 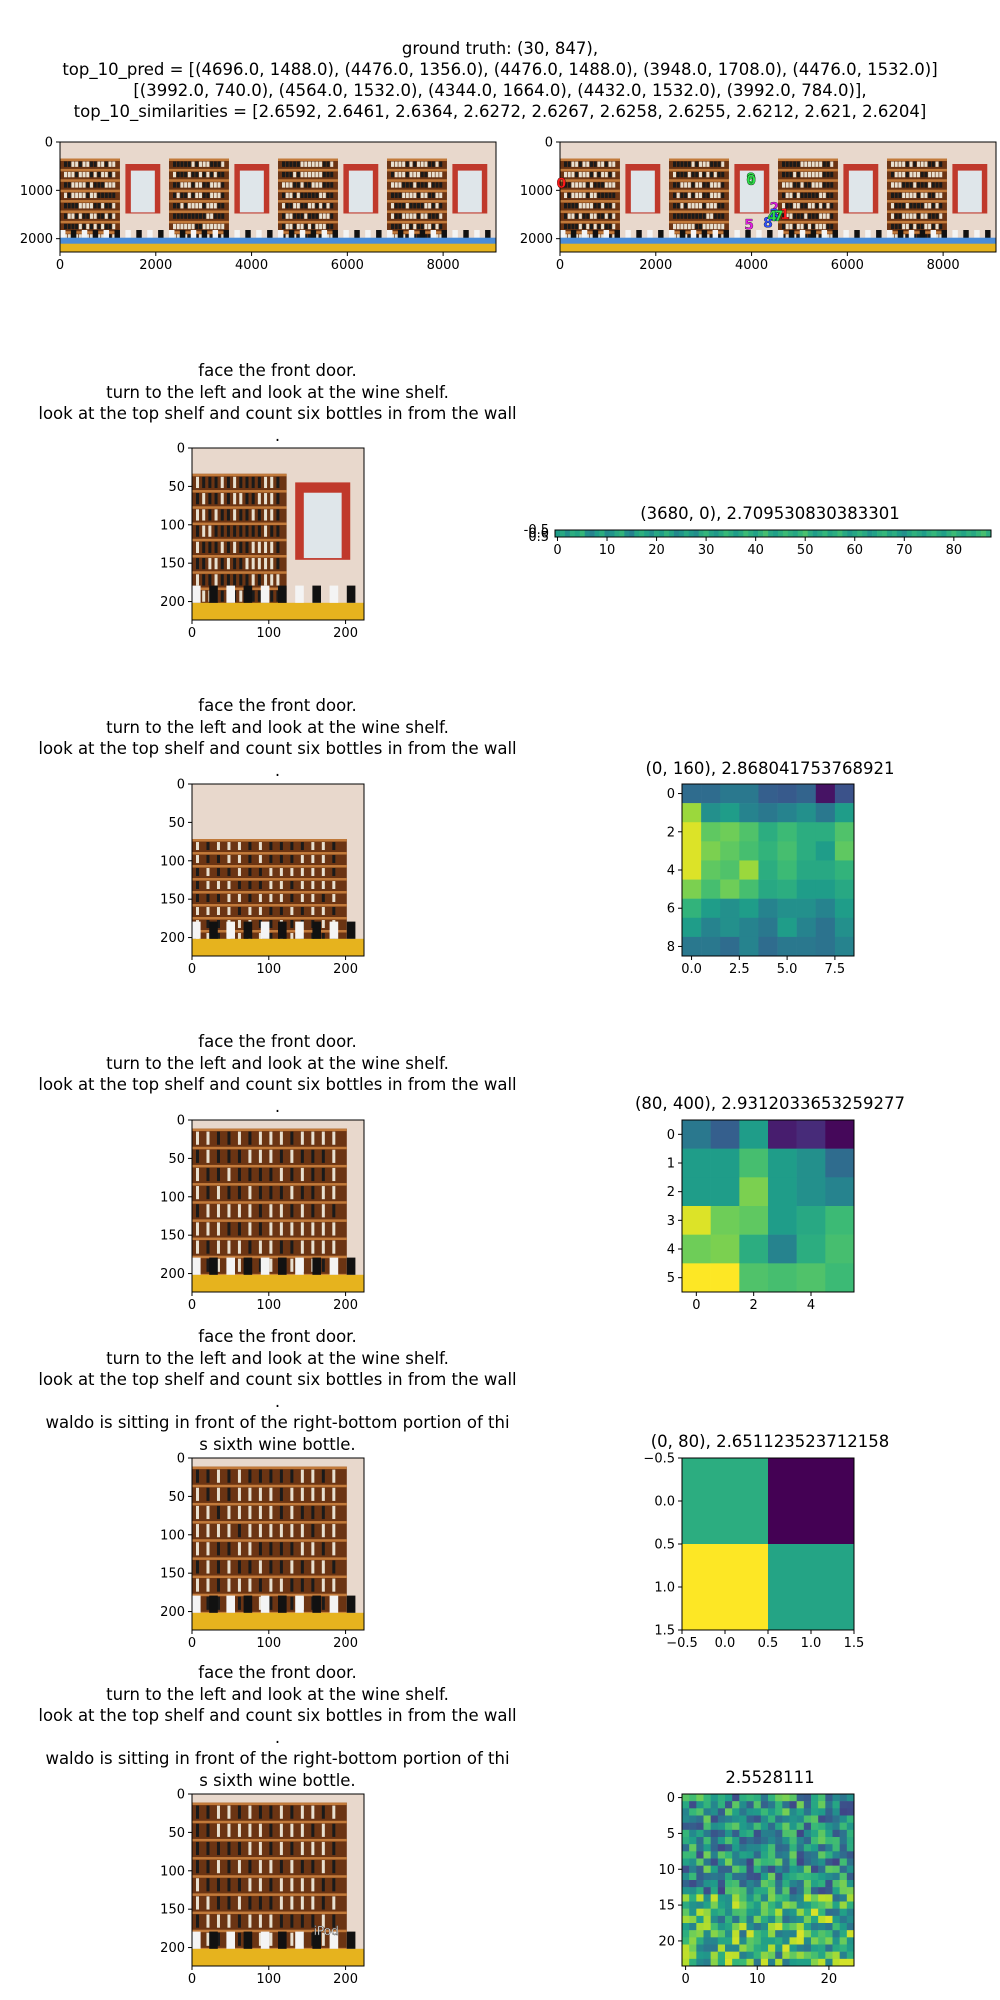 What do you see at coordinates (277, 770) in the screenshot?
I see `title-line: .` at bounding box center [277, 770].